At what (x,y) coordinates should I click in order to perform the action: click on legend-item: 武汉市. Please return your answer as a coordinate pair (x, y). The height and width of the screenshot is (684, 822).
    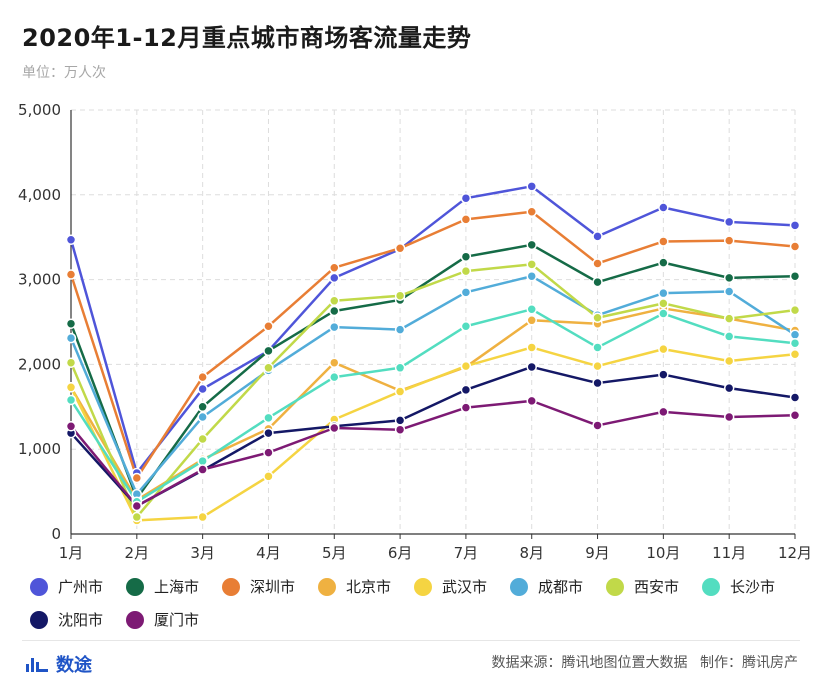
    Looking at the image, I should click on (450, 586).